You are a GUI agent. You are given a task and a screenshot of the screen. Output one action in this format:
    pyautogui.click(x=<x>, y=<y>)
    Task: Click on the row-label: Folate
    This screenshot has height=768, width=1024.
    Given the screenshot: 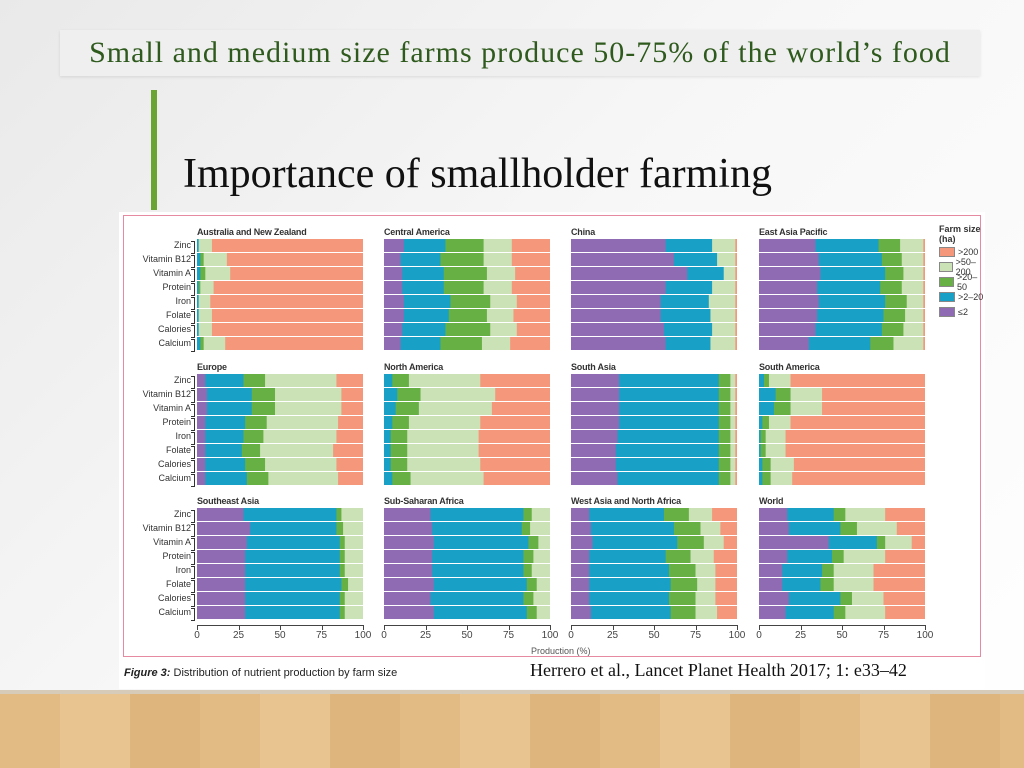 What is the action you would take?
    pyautogui.click(x=178, y=450)
    